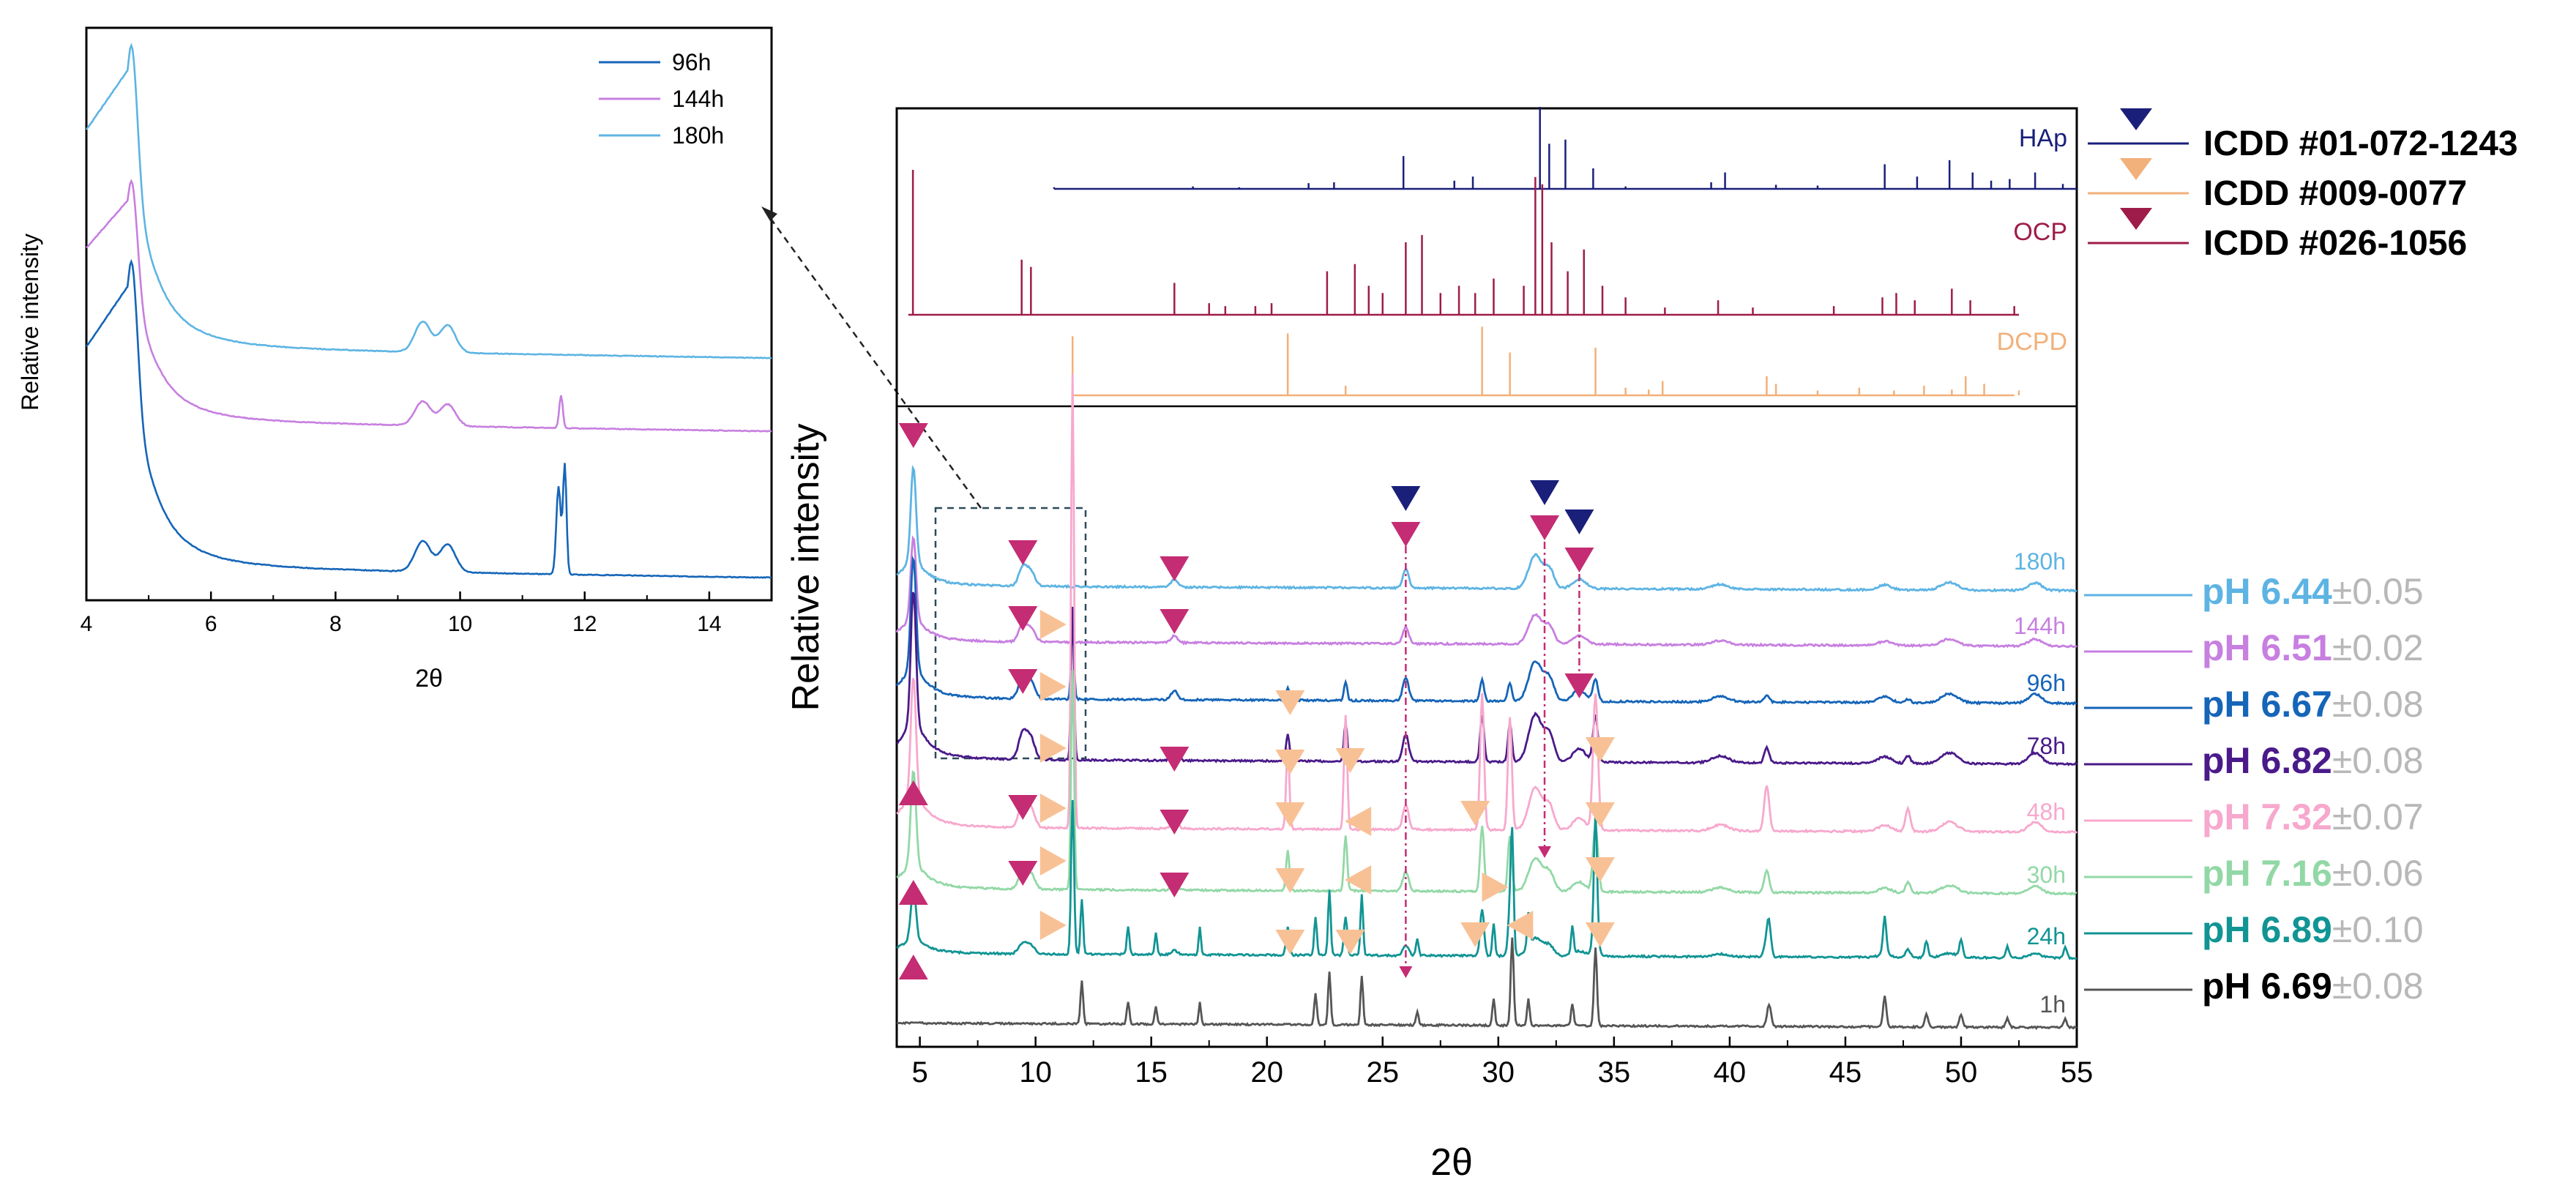 The height and width of the screenshot is (1202, 2576). Describe the element at coordinates (584, 624) in the screenshot. I see `inset-x-tick-label: 12` at that location.